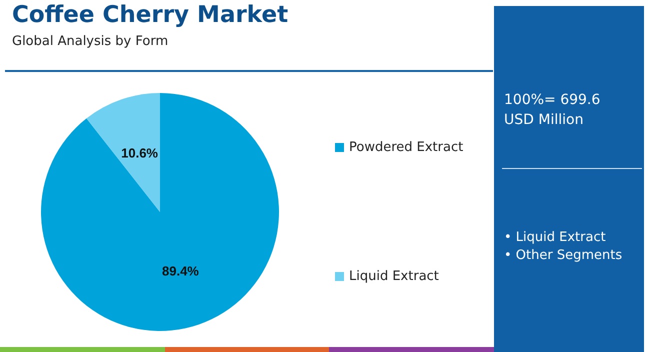 This screenshot has width=650, height=352. What do you see at coordinates (564, 256) in the screenshot?
I see `text: • Other Segments` at bounding box center [564, 256].